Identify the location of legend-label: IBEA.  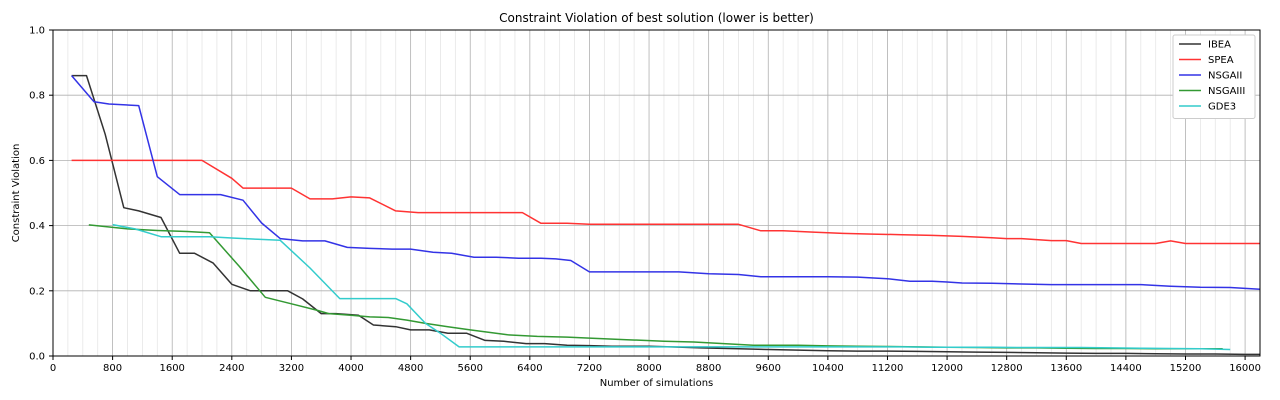
(1219, 45).